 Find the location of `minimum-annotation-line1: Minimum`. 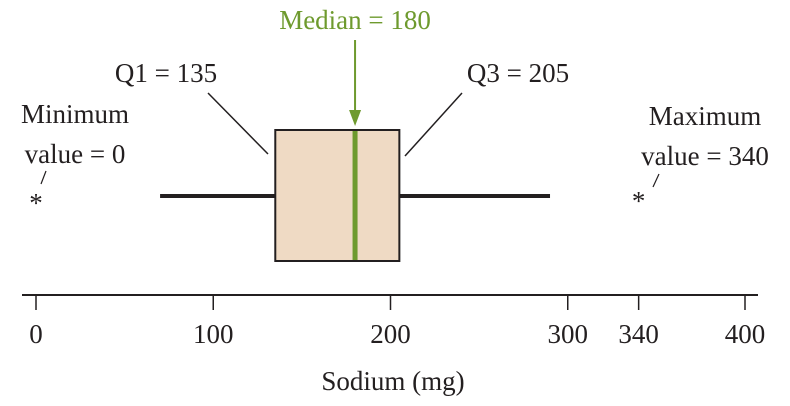

minimum-annotation-line1: Minimum is located at coordinates (75, 114).